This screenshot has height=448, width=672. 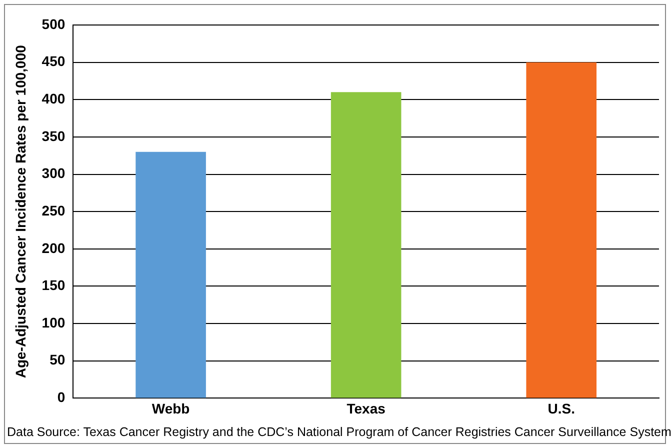 What do you see at coordinates (54, 98) in the screenshot?
I see `y-tick-label: 400` at bounding box center [54, 98].